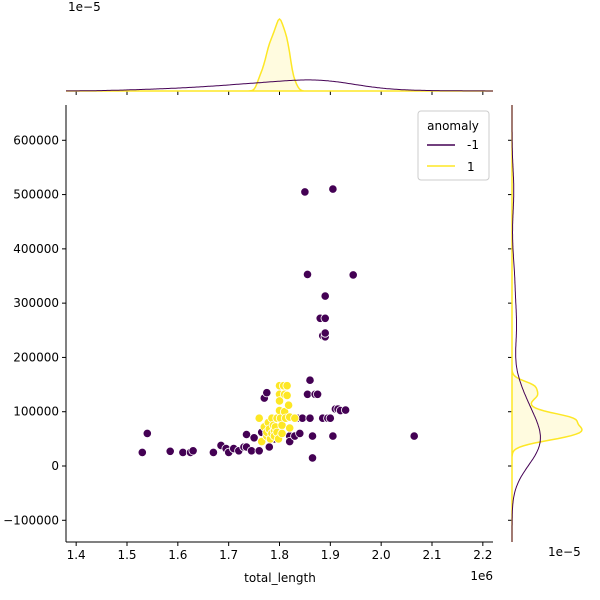 The width and height of the screenshot is (600, 600). I want to click on x-tick-label: 1.5, so click(126, 555).